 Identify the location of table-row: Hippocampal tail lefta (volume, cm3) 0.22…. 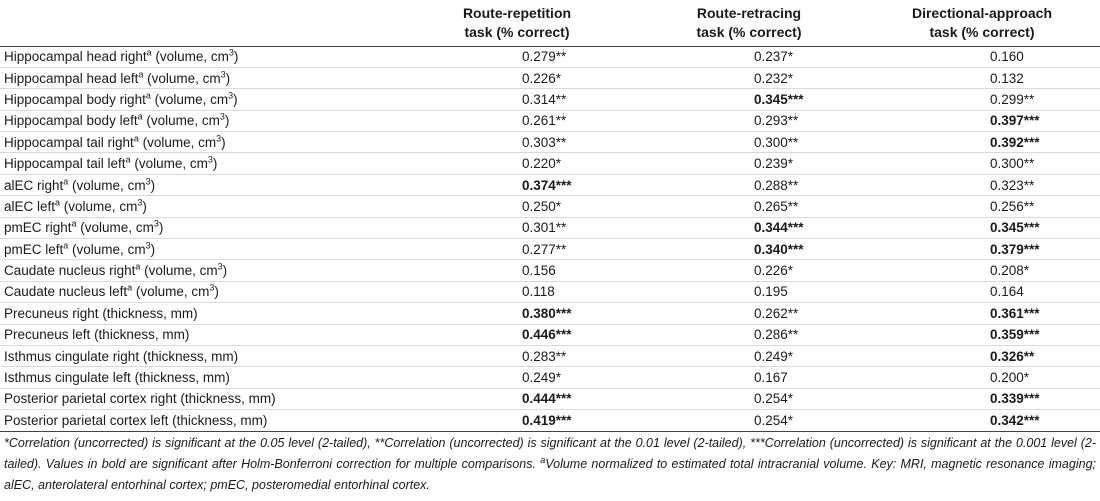
(550, 163).